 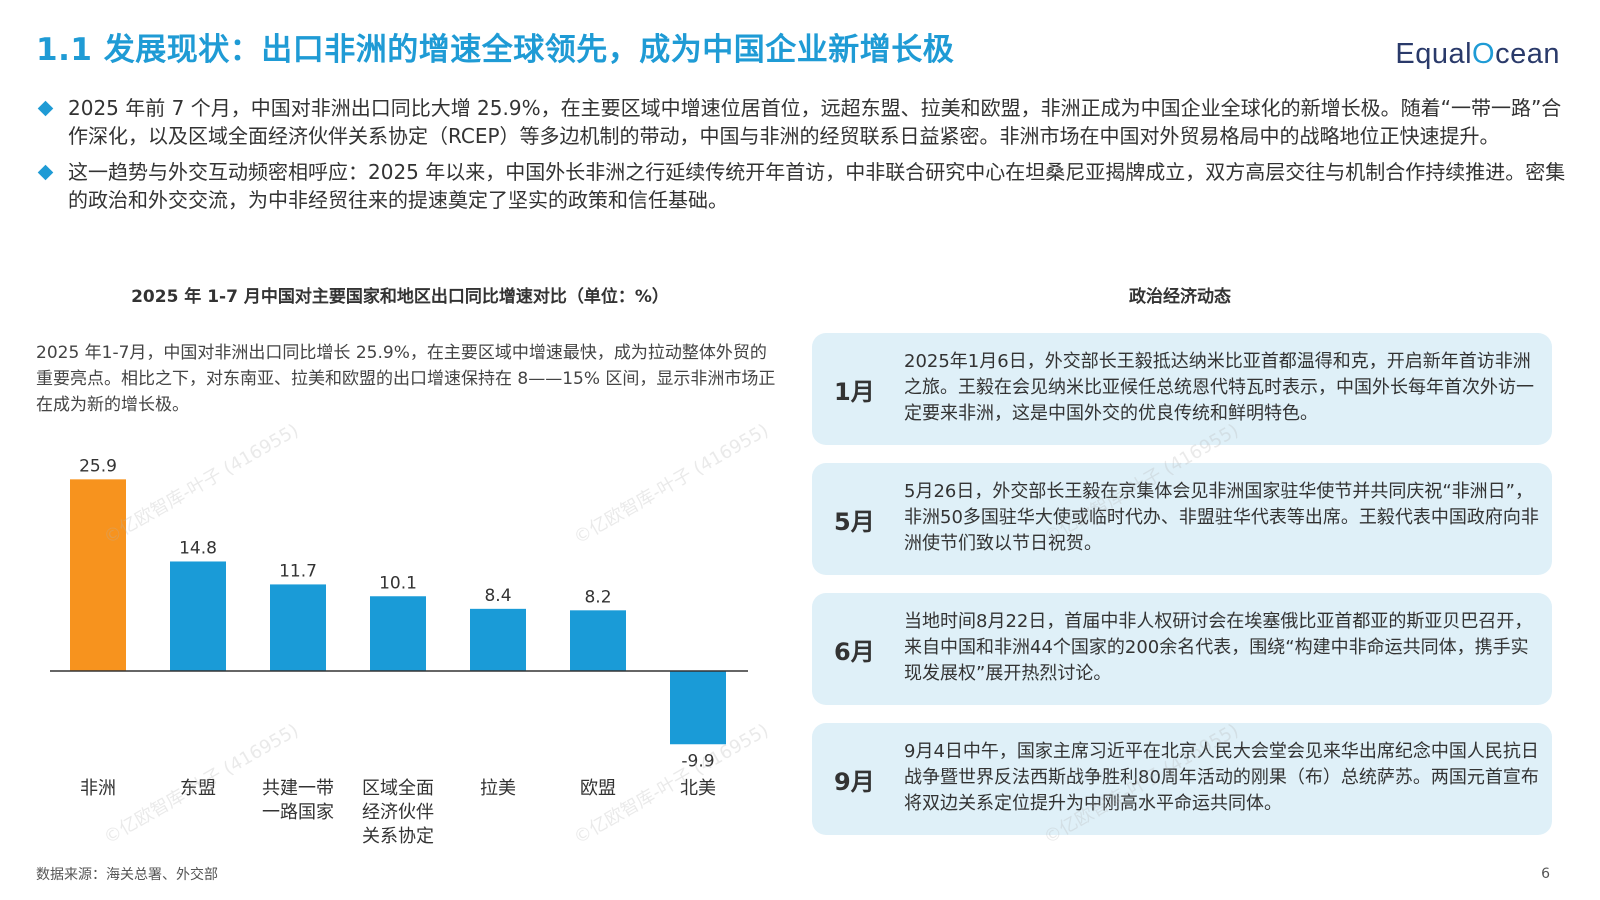 I want to click on category-label-3: 一路国家, so click(x=298, y=812).